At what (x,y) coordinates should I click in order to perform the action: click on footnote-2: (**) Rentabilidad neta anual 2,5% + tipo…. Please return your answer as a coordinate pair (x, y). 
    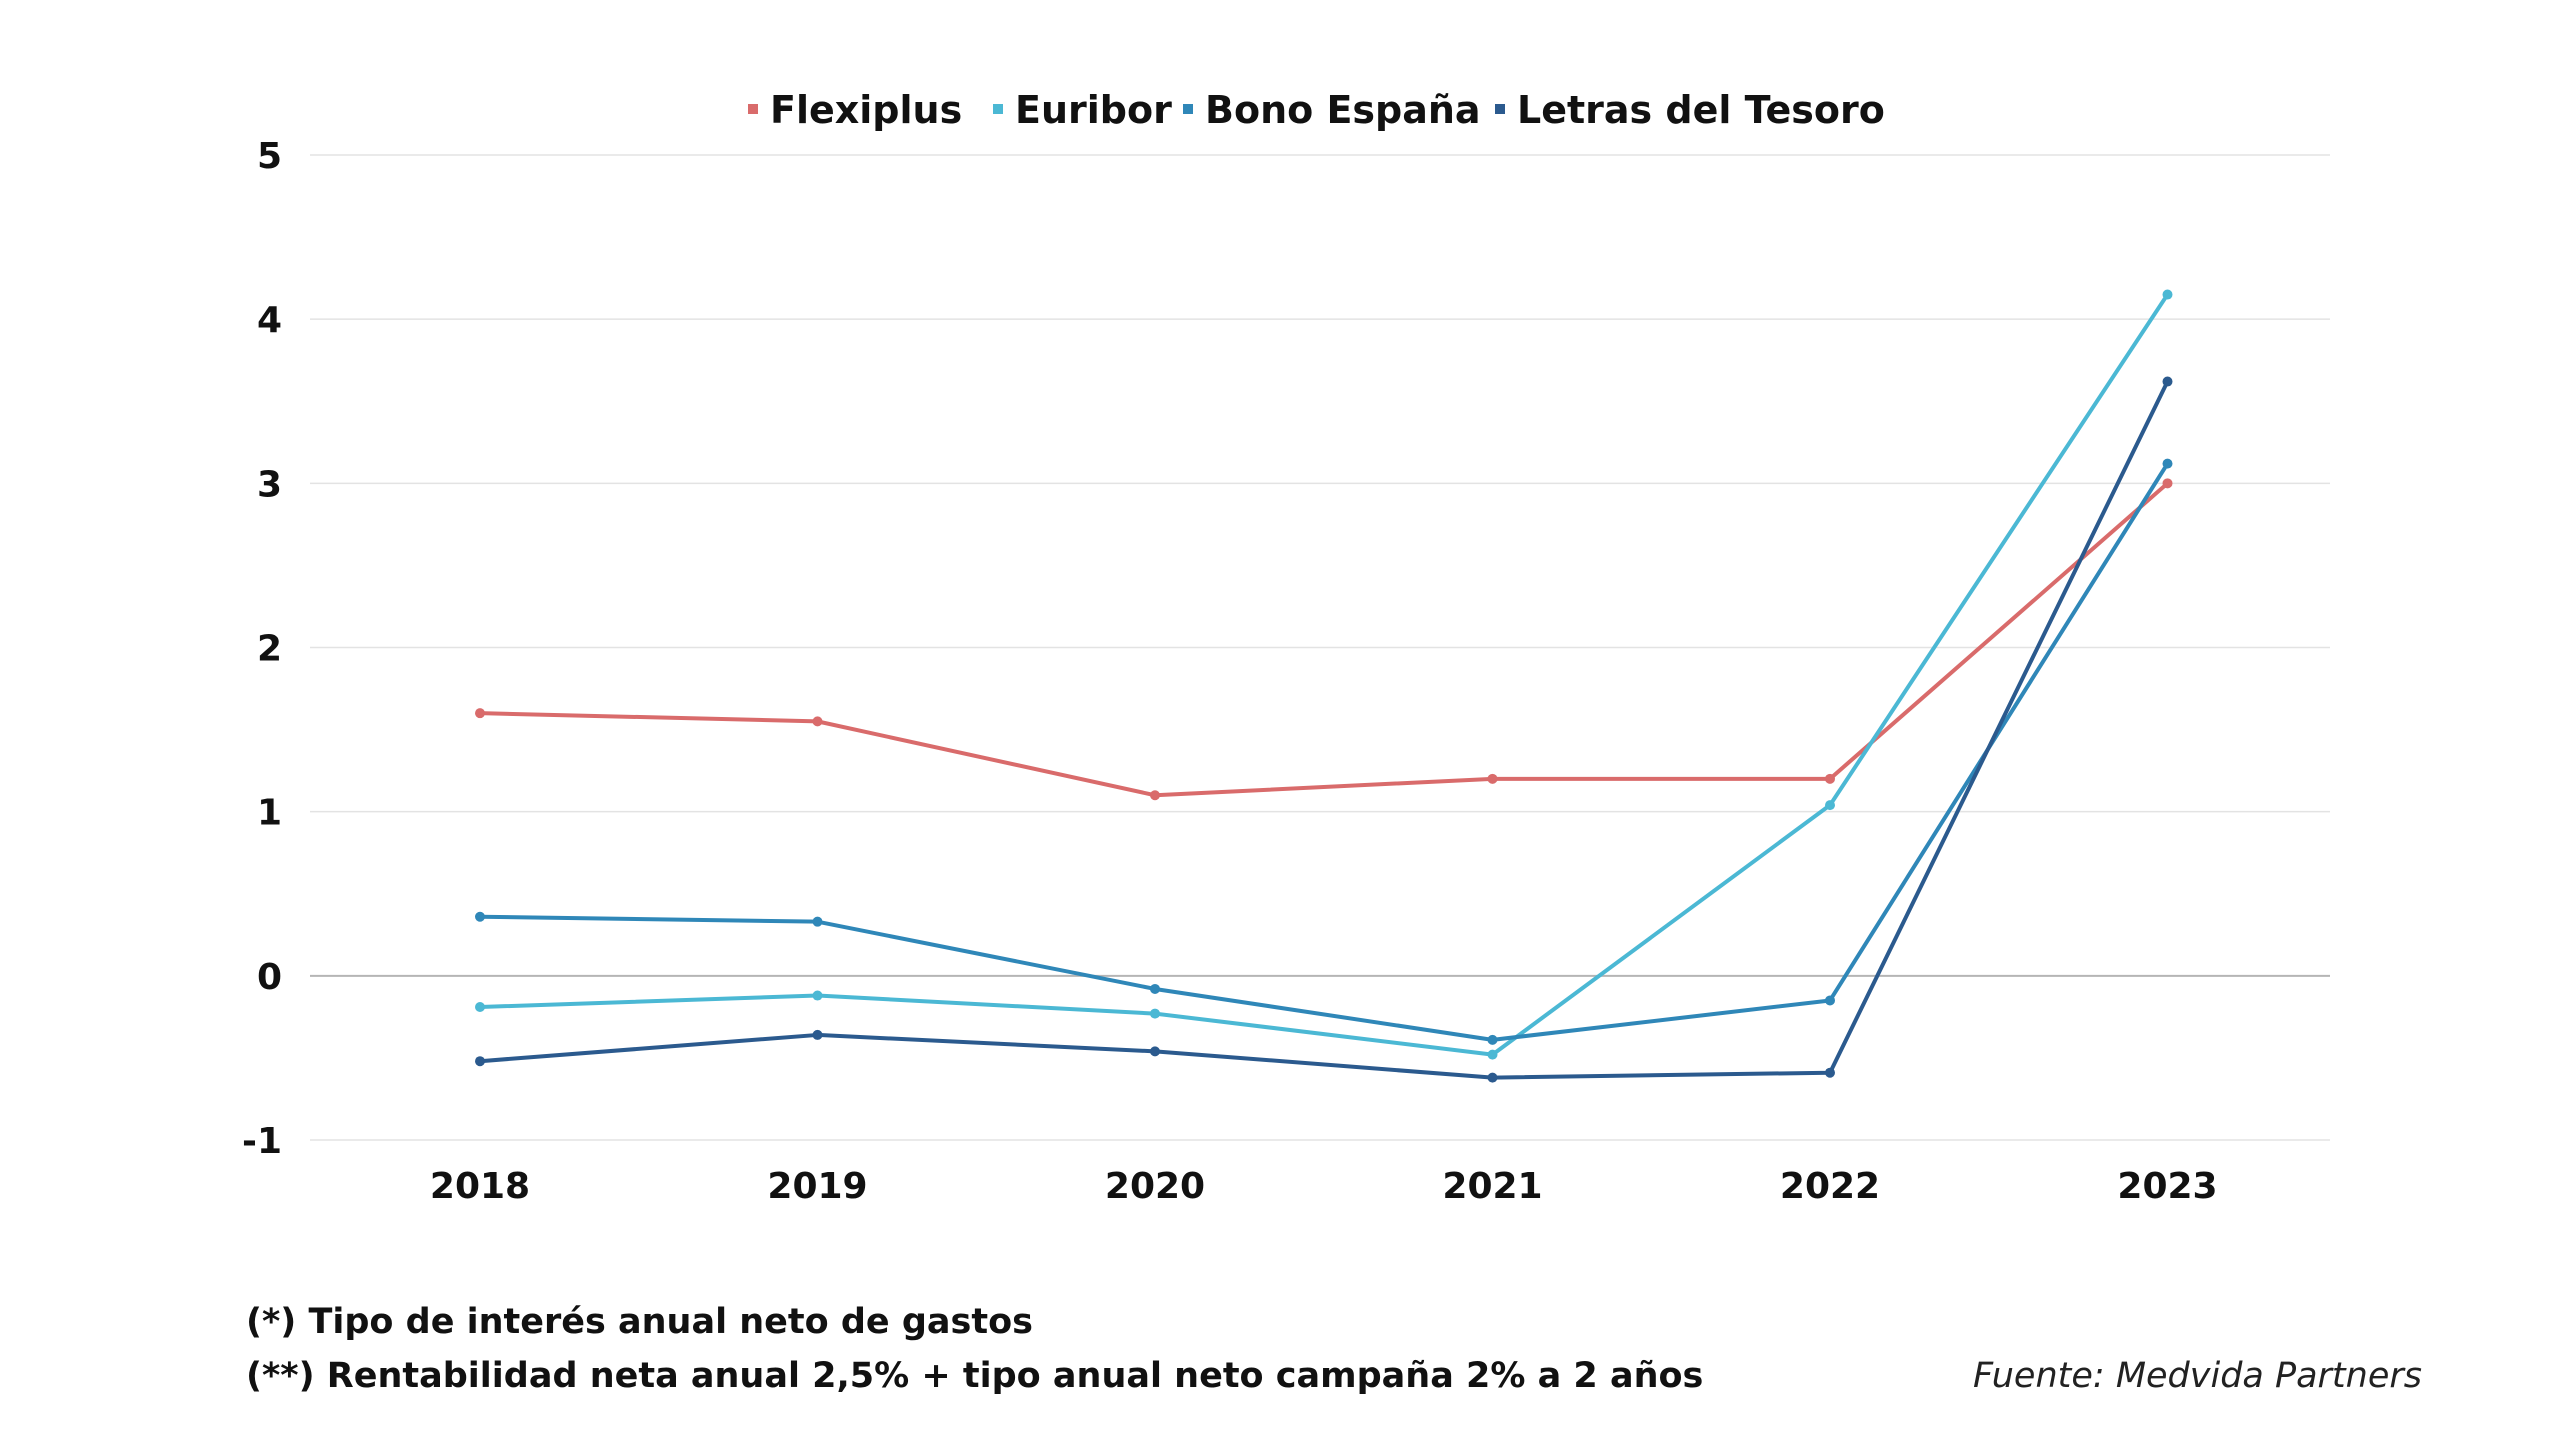
    Looking at the image, I should click on (975, 1376).